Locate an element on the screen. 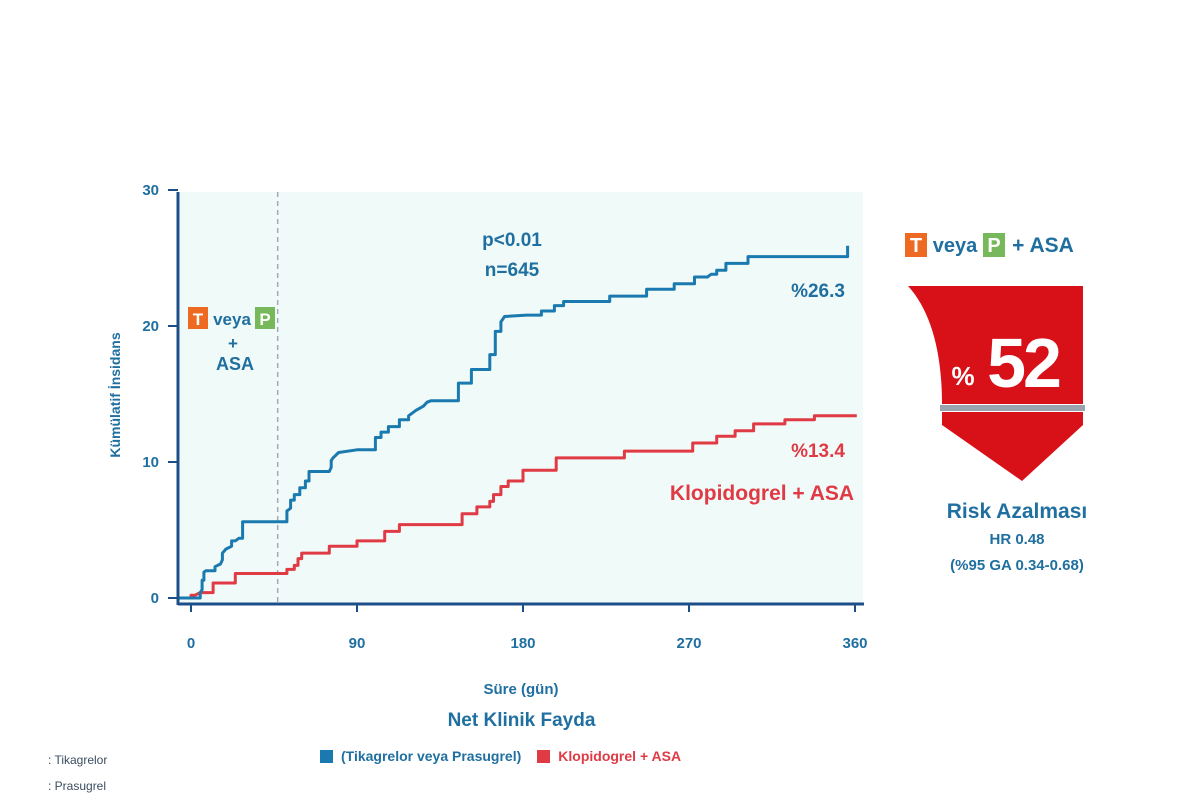 The image size is (1200, 795). x-tick-label: 180 is located at coordinates (522, 643).